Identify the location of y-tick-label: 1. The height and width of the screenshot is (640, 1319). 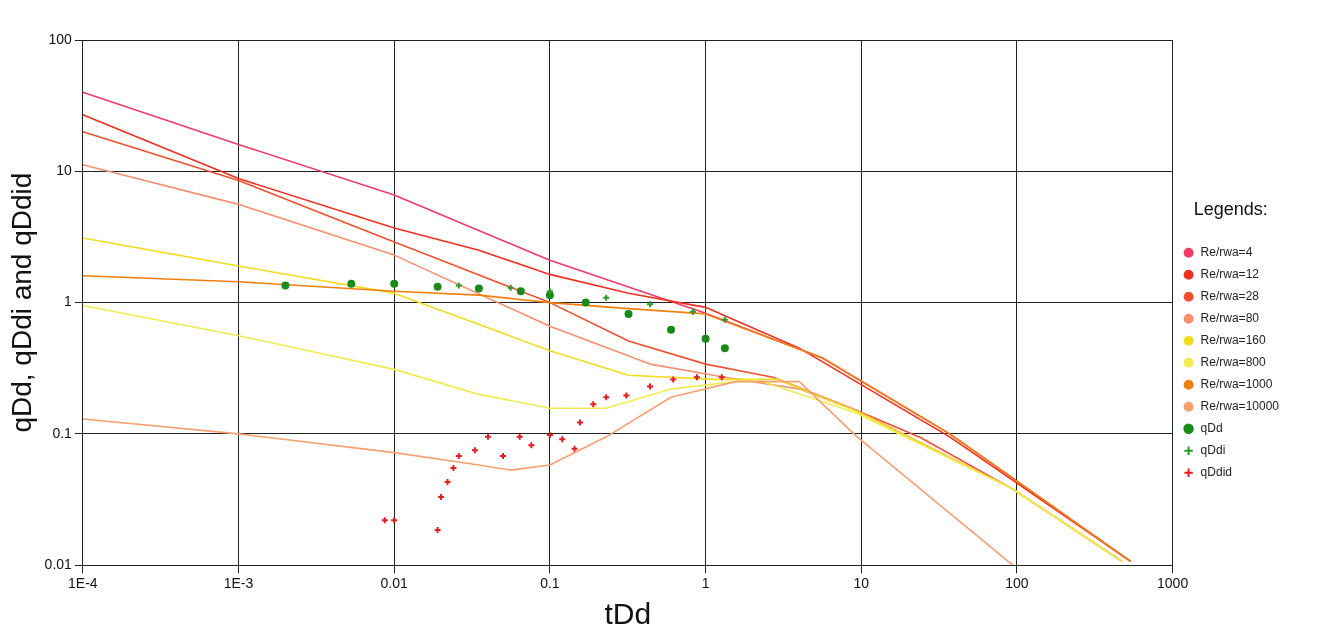
(68, 301).